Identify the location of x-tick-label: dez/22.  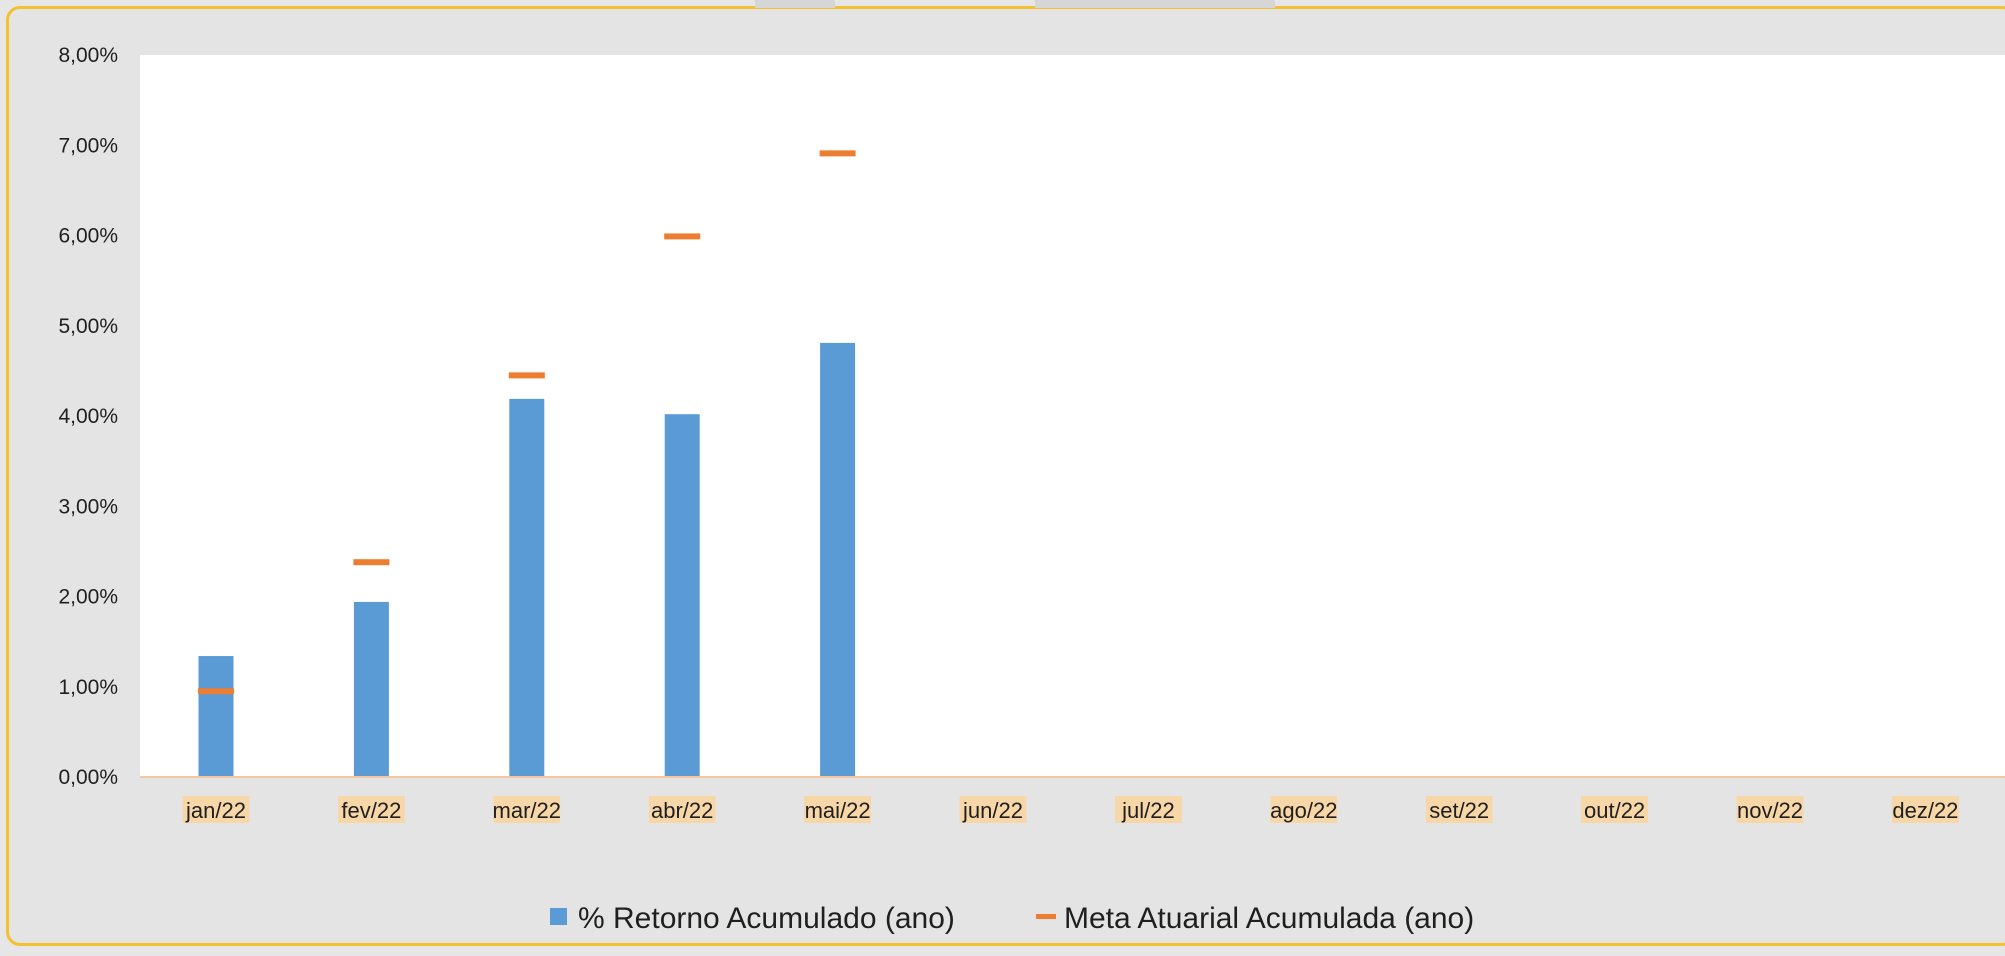
(1925, 809).